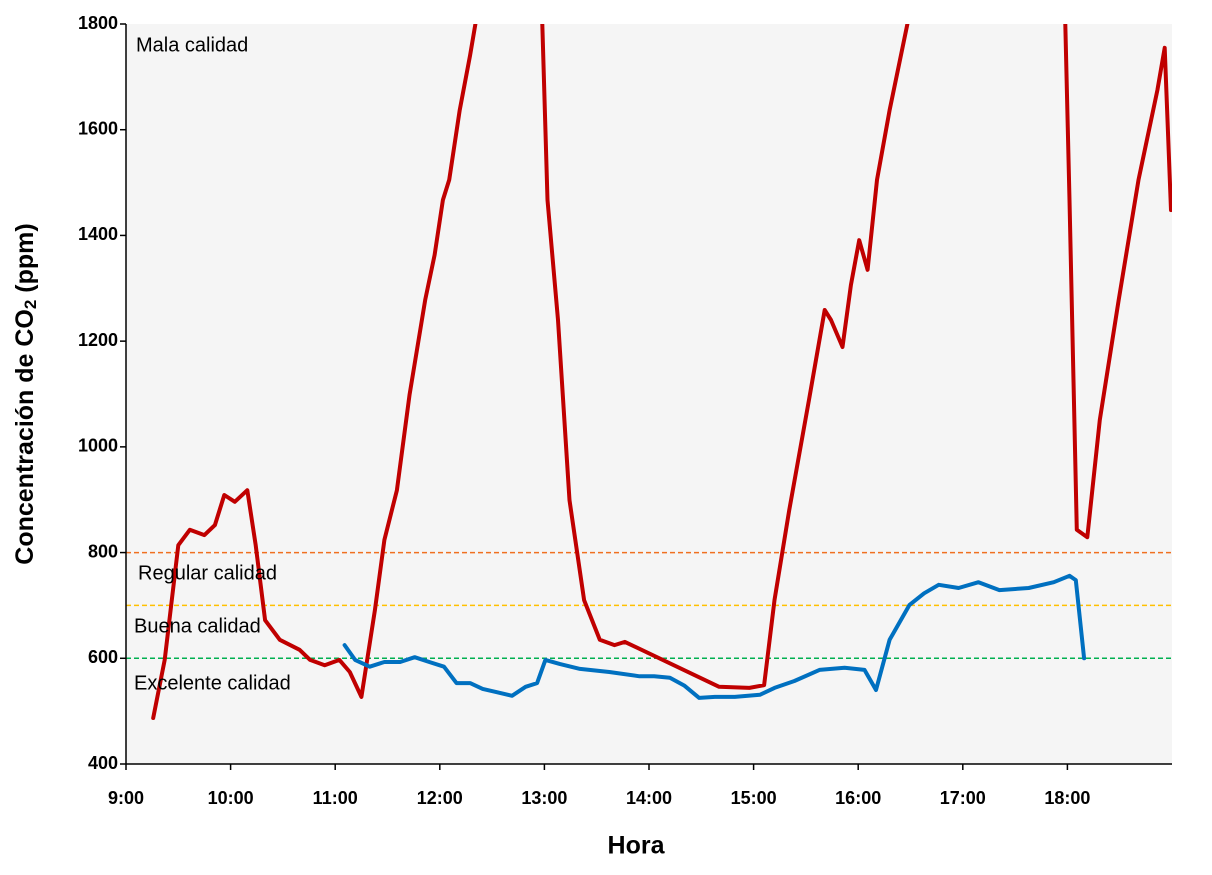 The image size is (1212, 875). I want to click on y-tick-label: 1400, so click(98, 234).